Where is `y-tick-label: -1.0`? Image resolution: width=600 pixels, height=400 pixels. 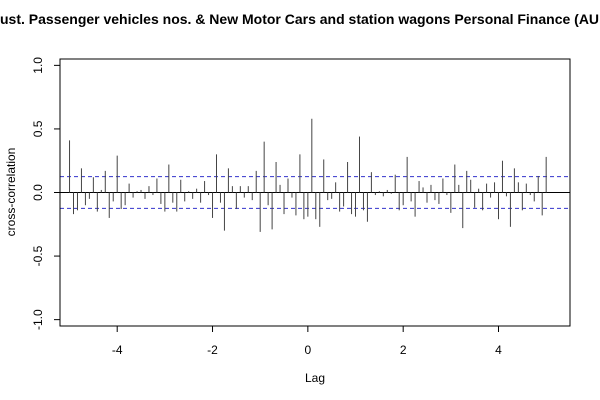 y-tick-label: -1.0 is located at coordinates (38, 319).